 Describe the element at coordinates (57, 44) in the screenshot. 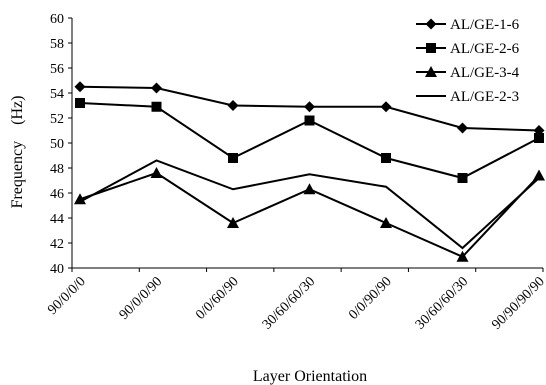

I see `y-tick-label: 58` at that location.